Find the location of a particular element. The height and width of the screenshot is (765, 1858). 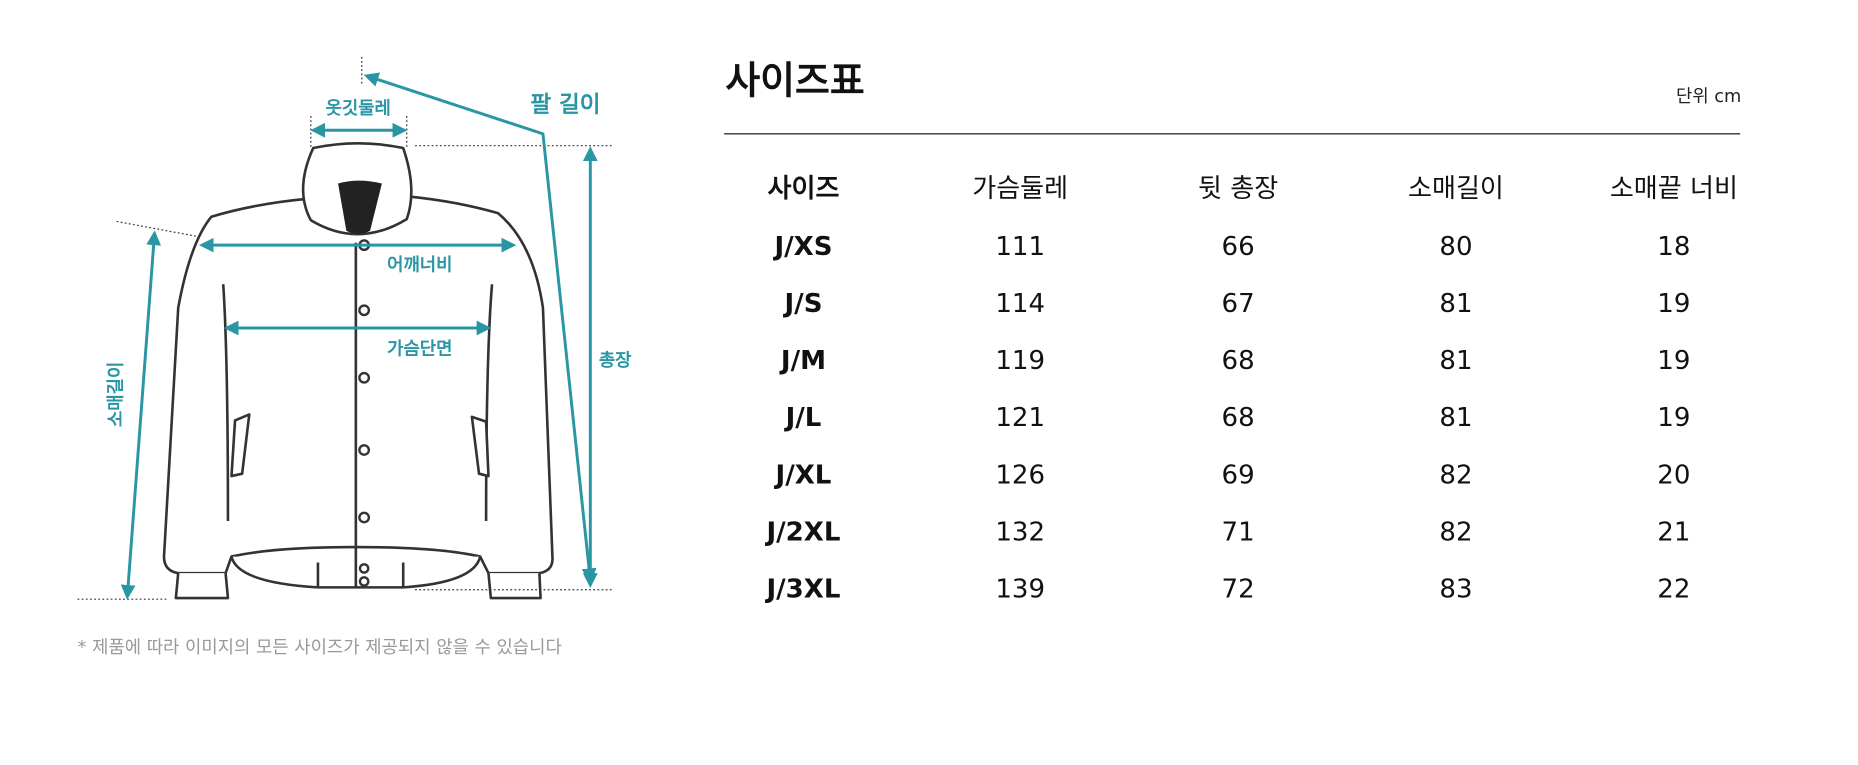

value-cell: 18 is located at coordinates (1673, 247).